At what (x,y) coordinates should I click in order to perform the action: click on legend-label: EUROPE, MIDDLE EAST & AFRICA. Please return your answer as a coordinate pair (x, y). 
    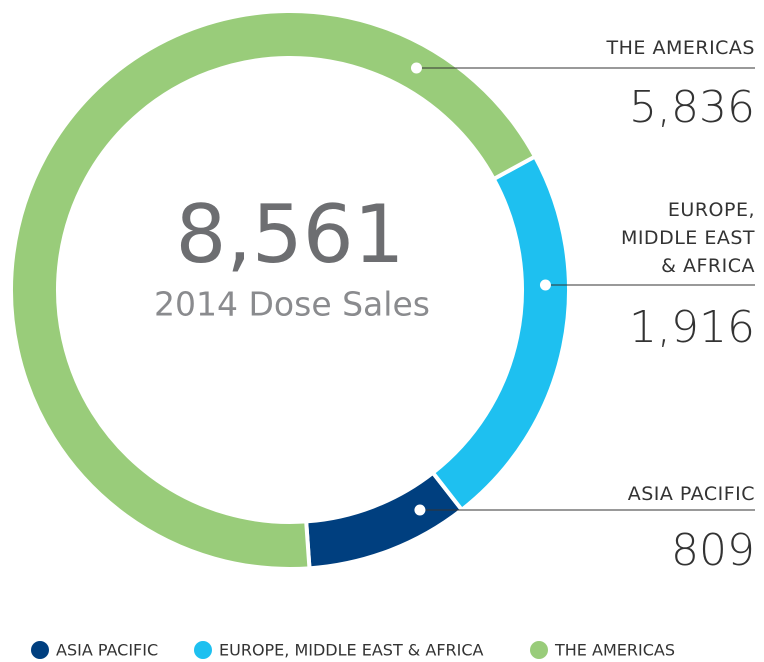
    Looking at the image, I should click on (351, 650).